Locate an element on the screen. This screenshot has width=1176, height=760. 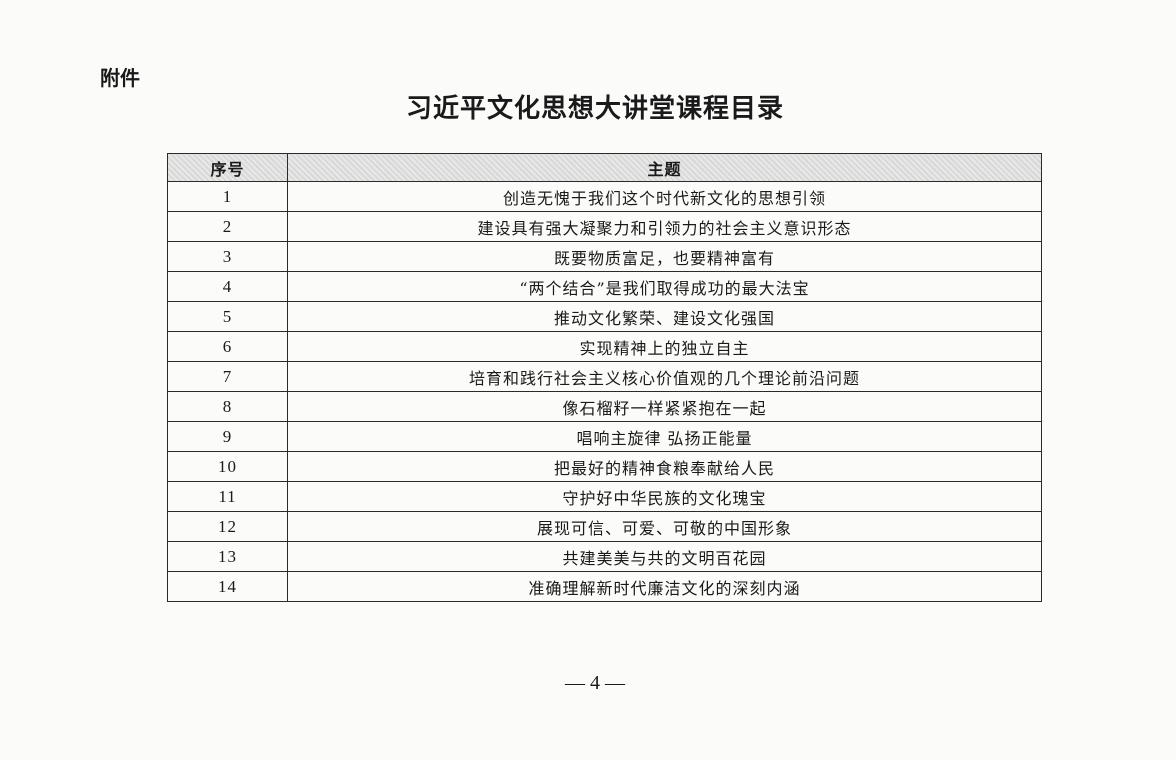
table-row: 7 培育和践行社会主义核心价值观的几个理论前沿问题 is located at coordinates (604, 376).